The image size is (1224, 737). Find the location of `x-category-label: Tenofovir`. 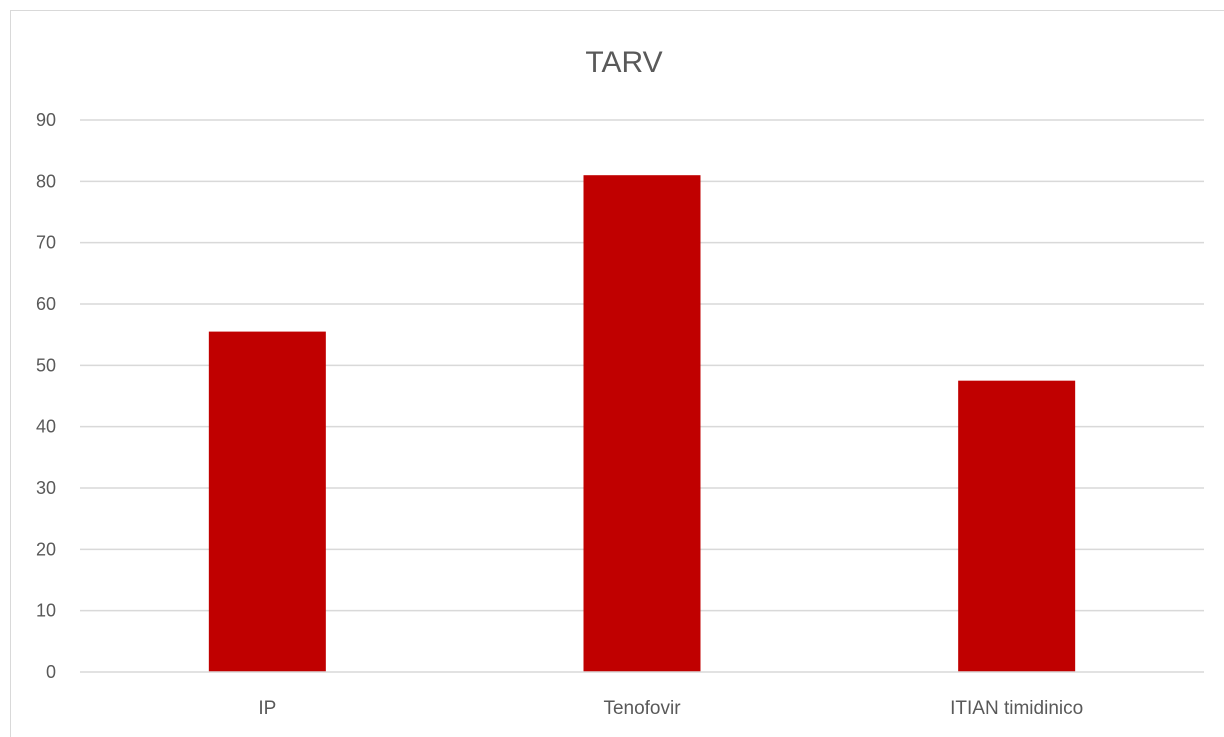

x-category-label: Tenofovir is located at coordinates (642, 708).